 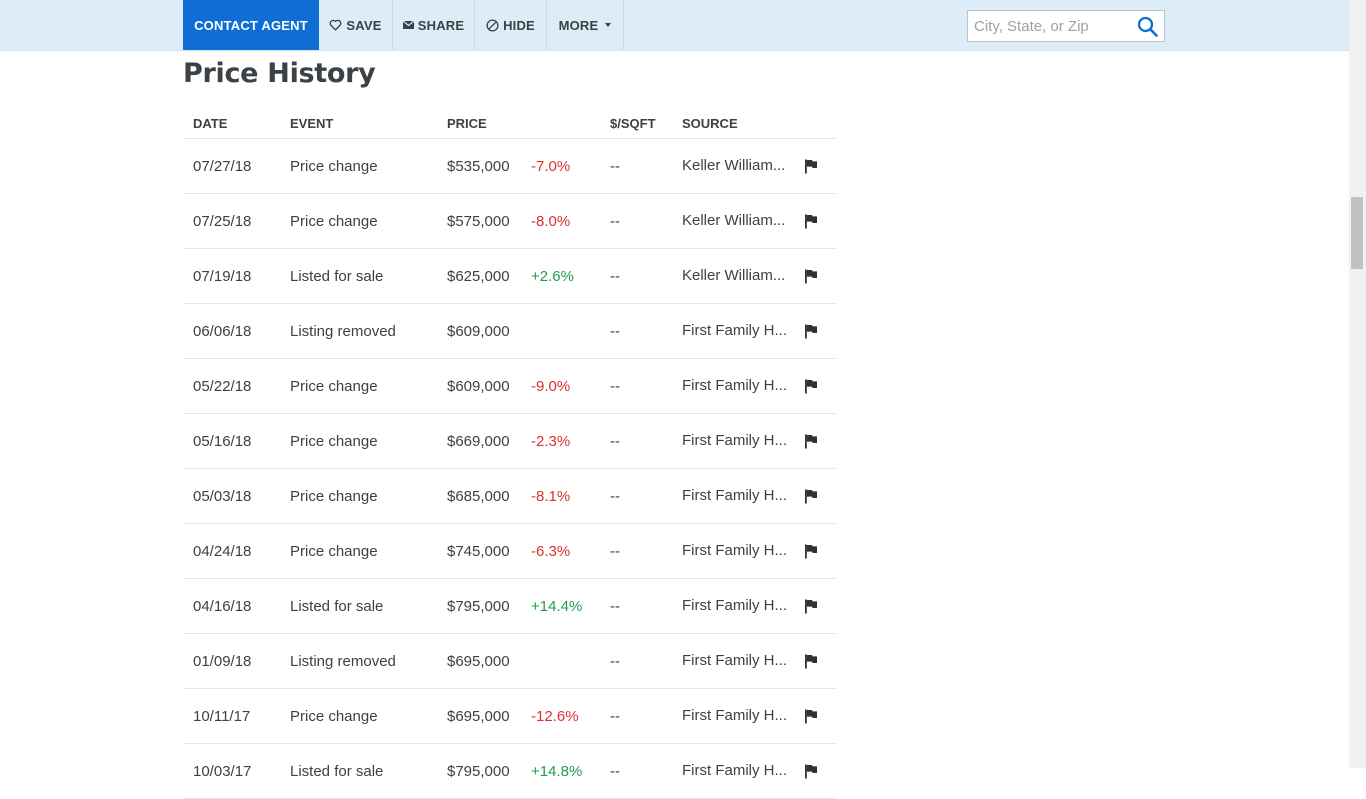 What do you see at coordinates (551, 441) in the screenshot?
I see `change-cell: -2.3%` at bounding box center [551, 441].